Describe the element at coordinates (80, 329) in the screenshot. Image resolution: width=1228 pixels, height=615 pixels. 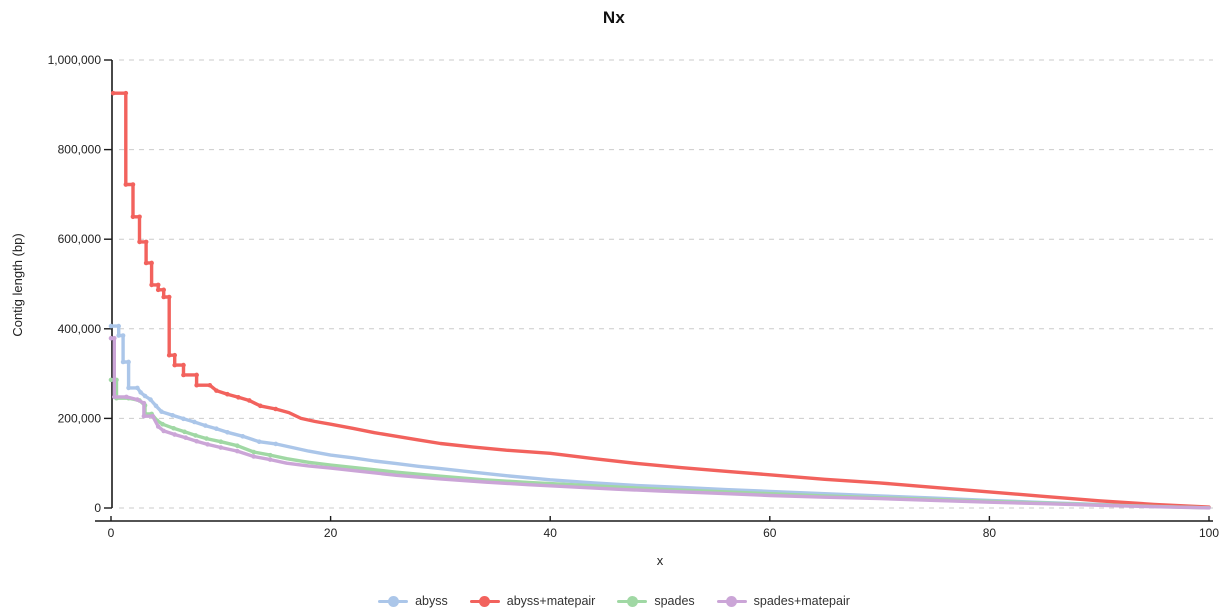
I see `y-tick-label: 400,000` at that location.